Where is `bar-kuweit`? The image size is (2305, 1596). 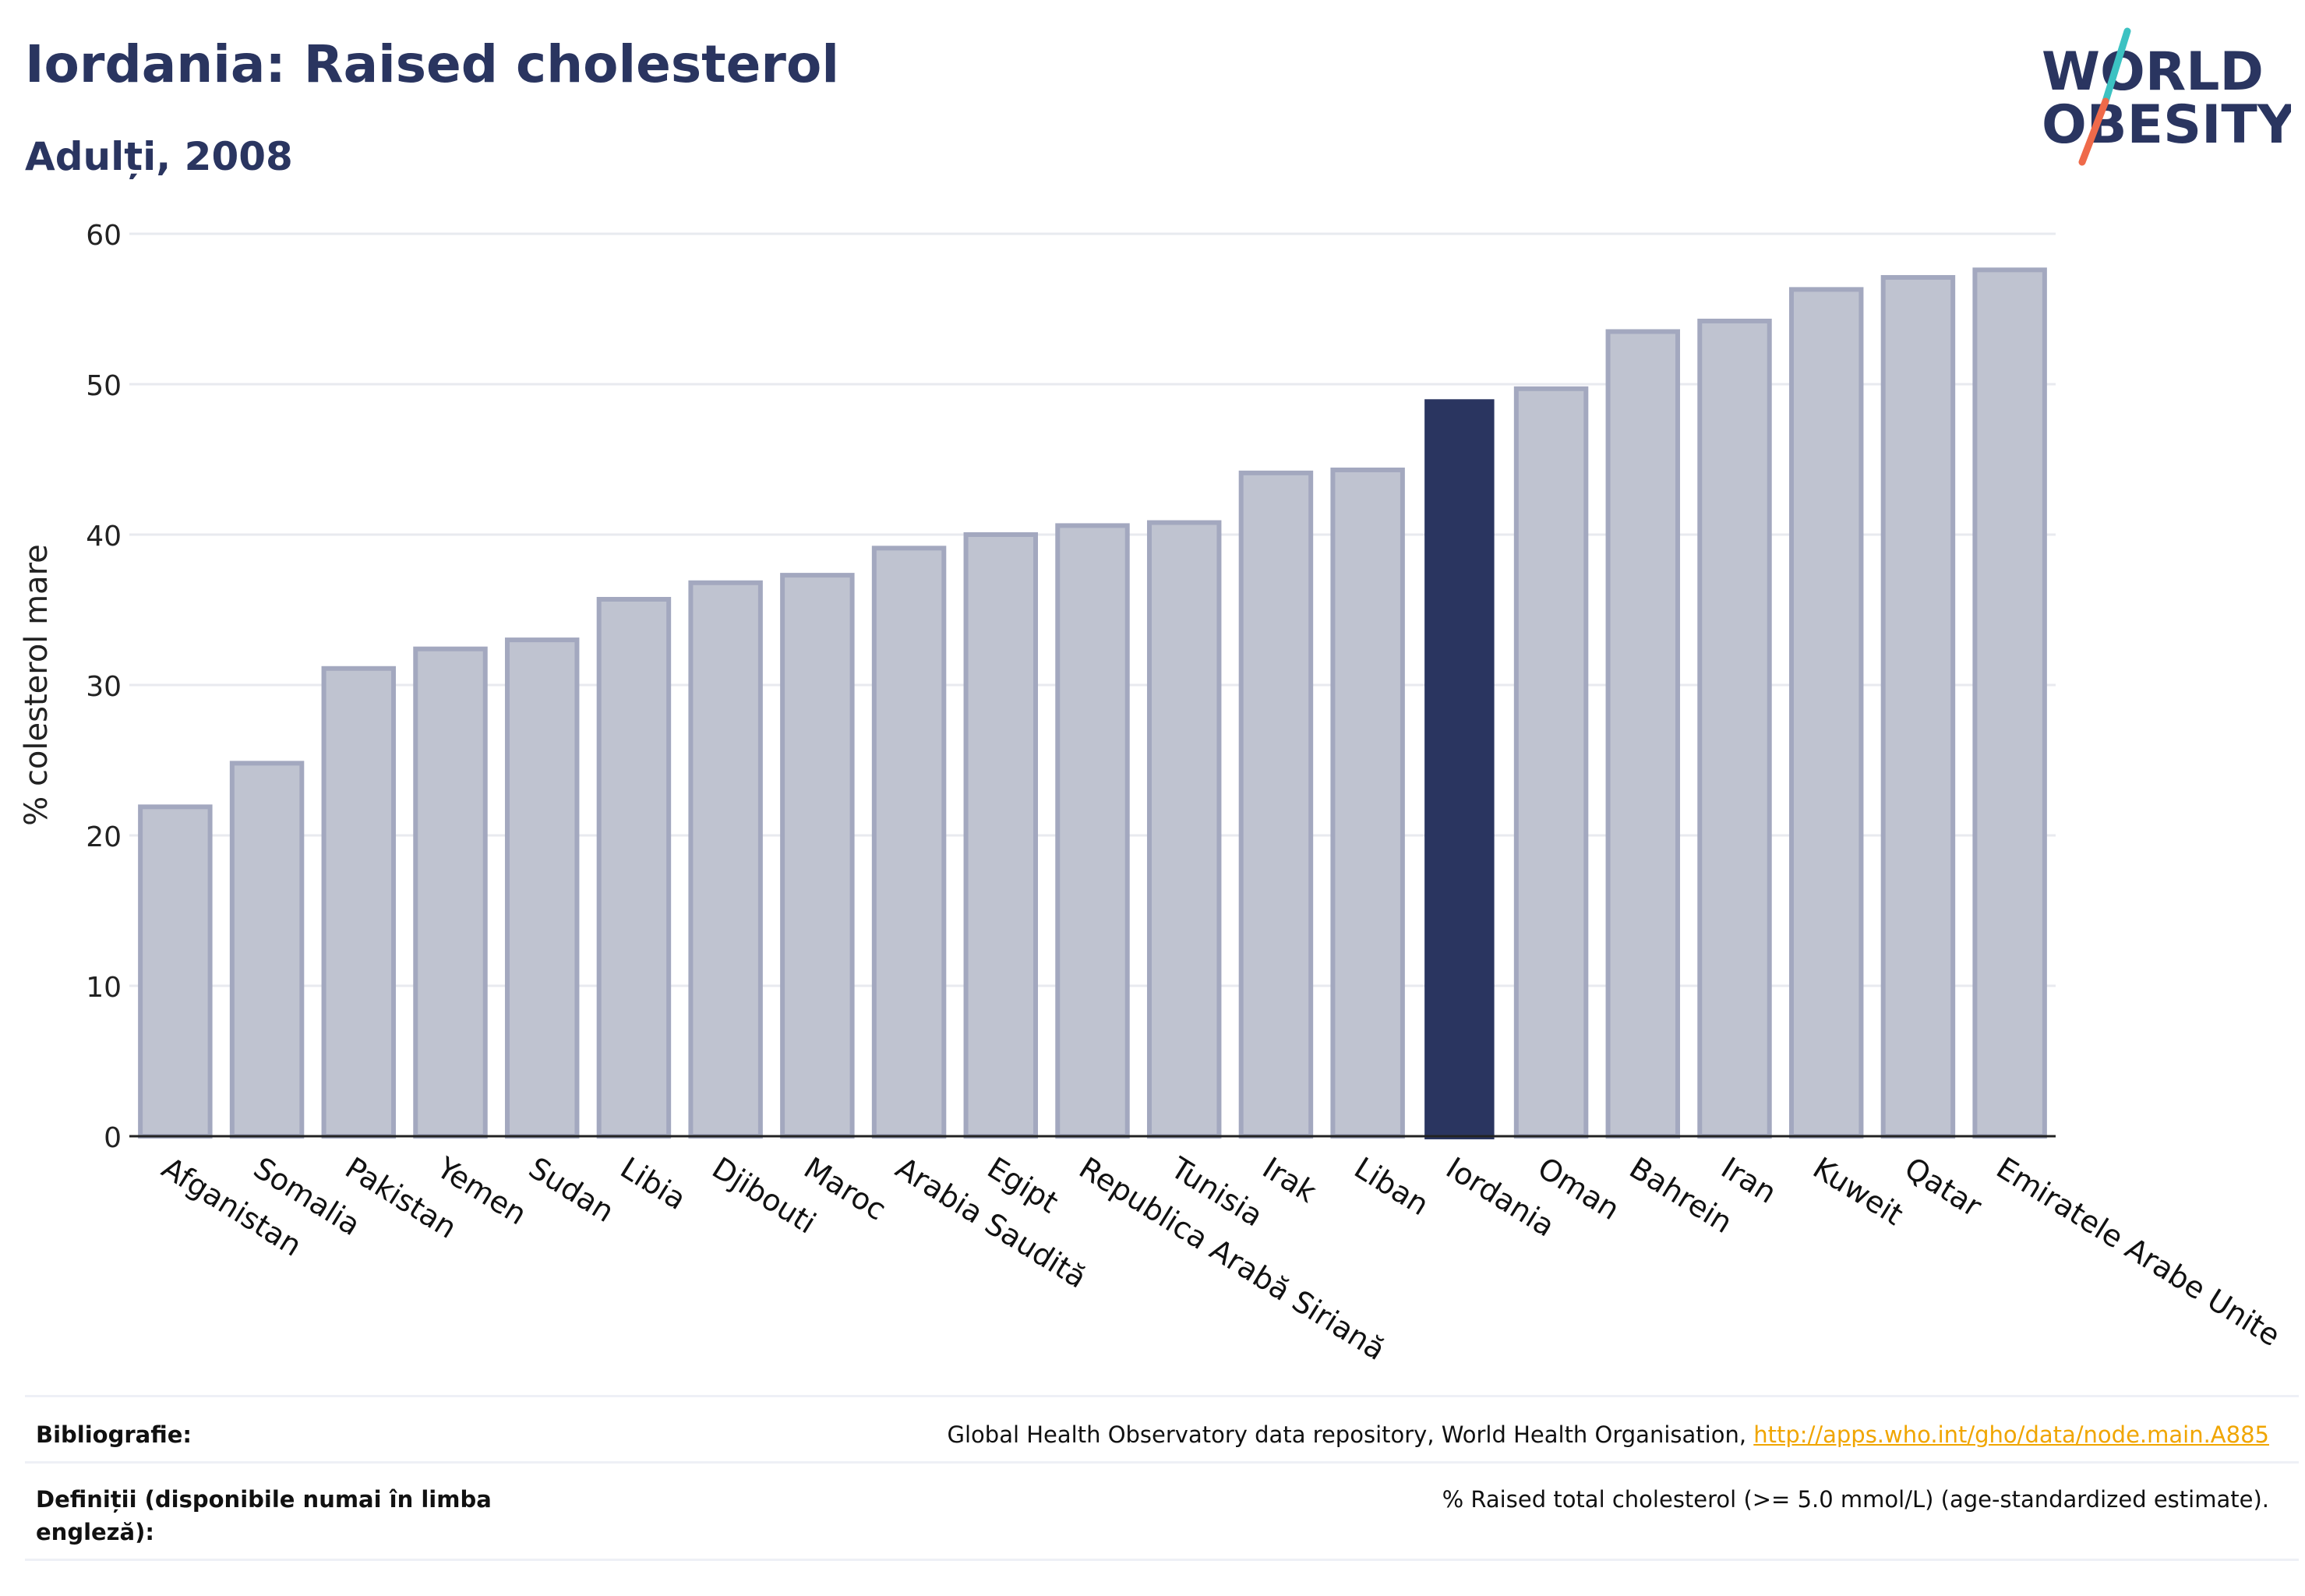 bar-kuweit is located at coordinates (1826, 713).